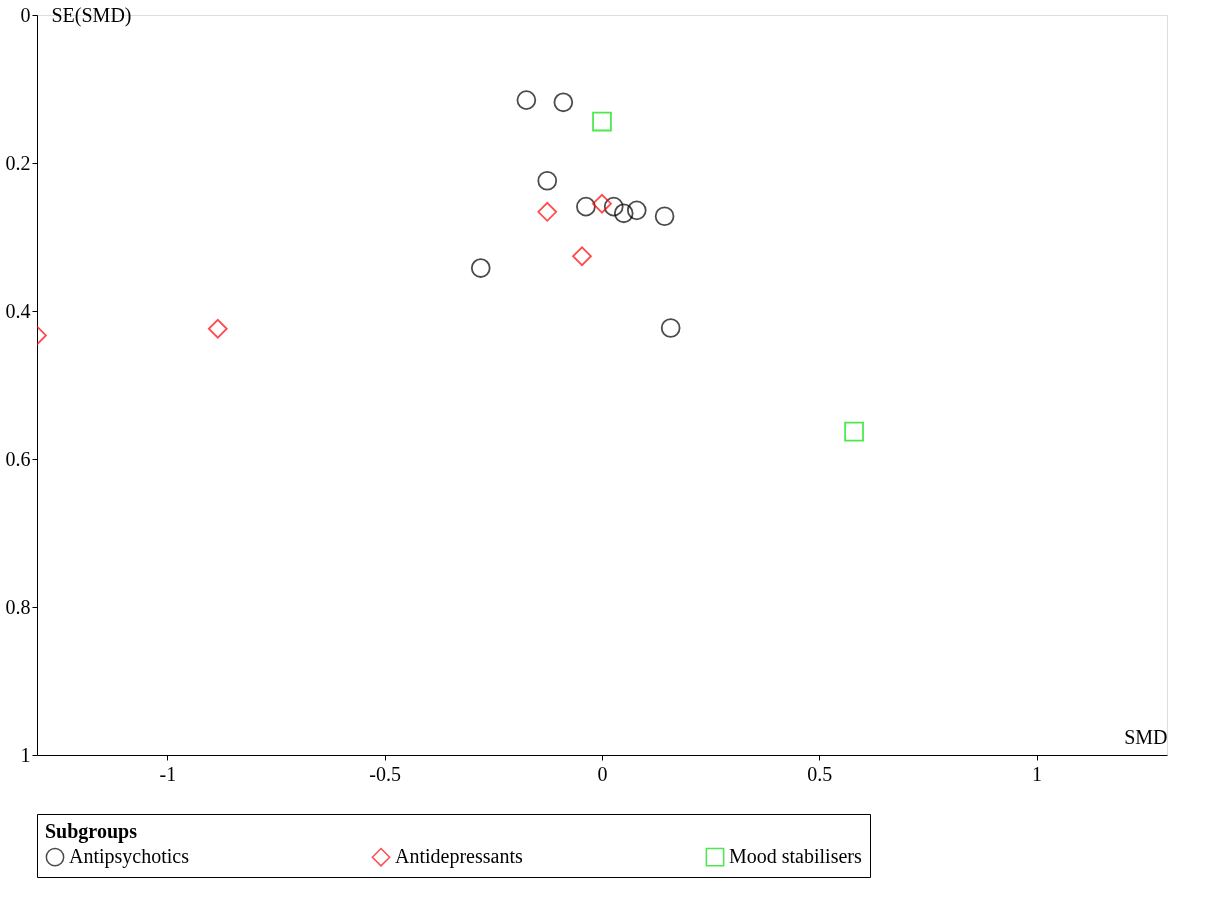 The image size is (1206, 911). What do you see at coordinates (459, 857) in the screenshot?
I see `legend-label: Antidepressants` at bounding box center [459, 857].